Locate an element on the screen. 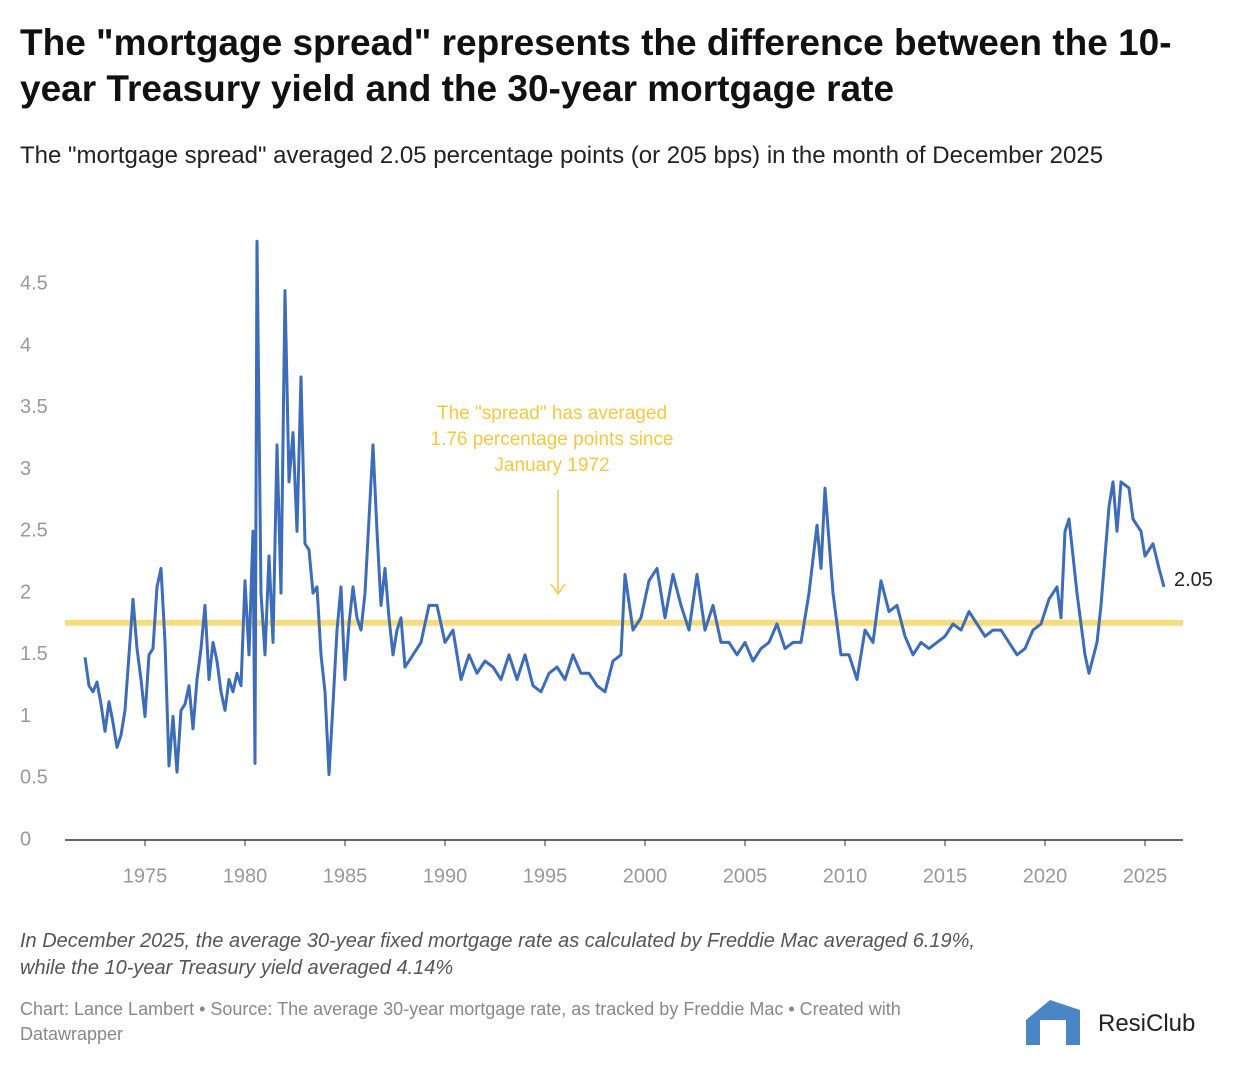  x-tick-label: 2015 is located at coordinates (945, 876).